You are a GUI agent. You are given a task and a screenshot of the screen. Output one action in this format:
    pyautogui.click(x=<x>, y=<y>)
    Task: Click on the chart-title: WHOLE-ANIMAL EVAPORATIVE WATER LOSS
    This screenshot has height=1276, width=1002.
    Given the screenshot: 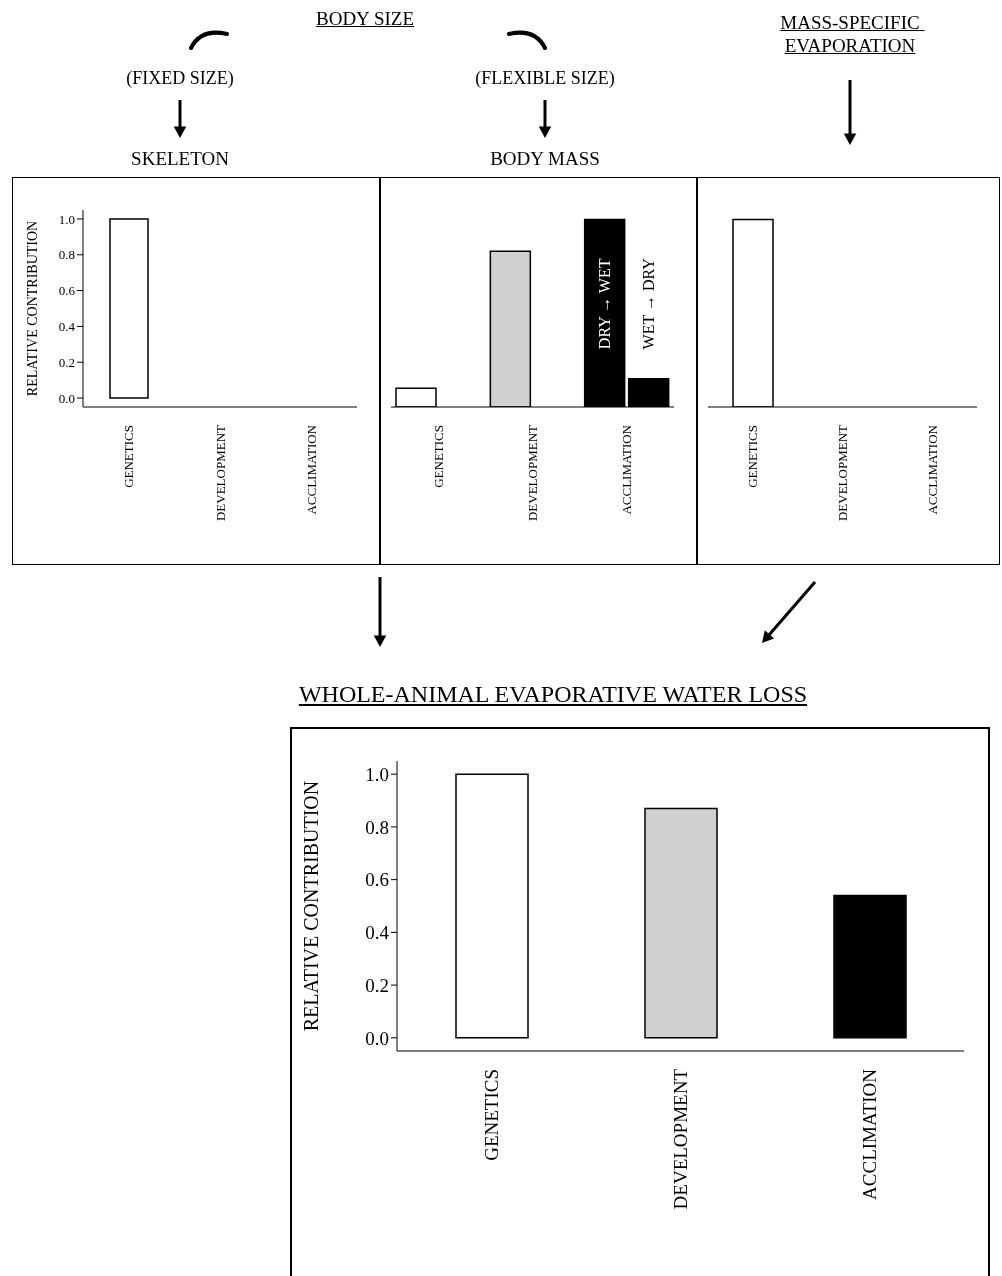 What is the action you would take?
    pyautogui.click(x=553, y=694)
    